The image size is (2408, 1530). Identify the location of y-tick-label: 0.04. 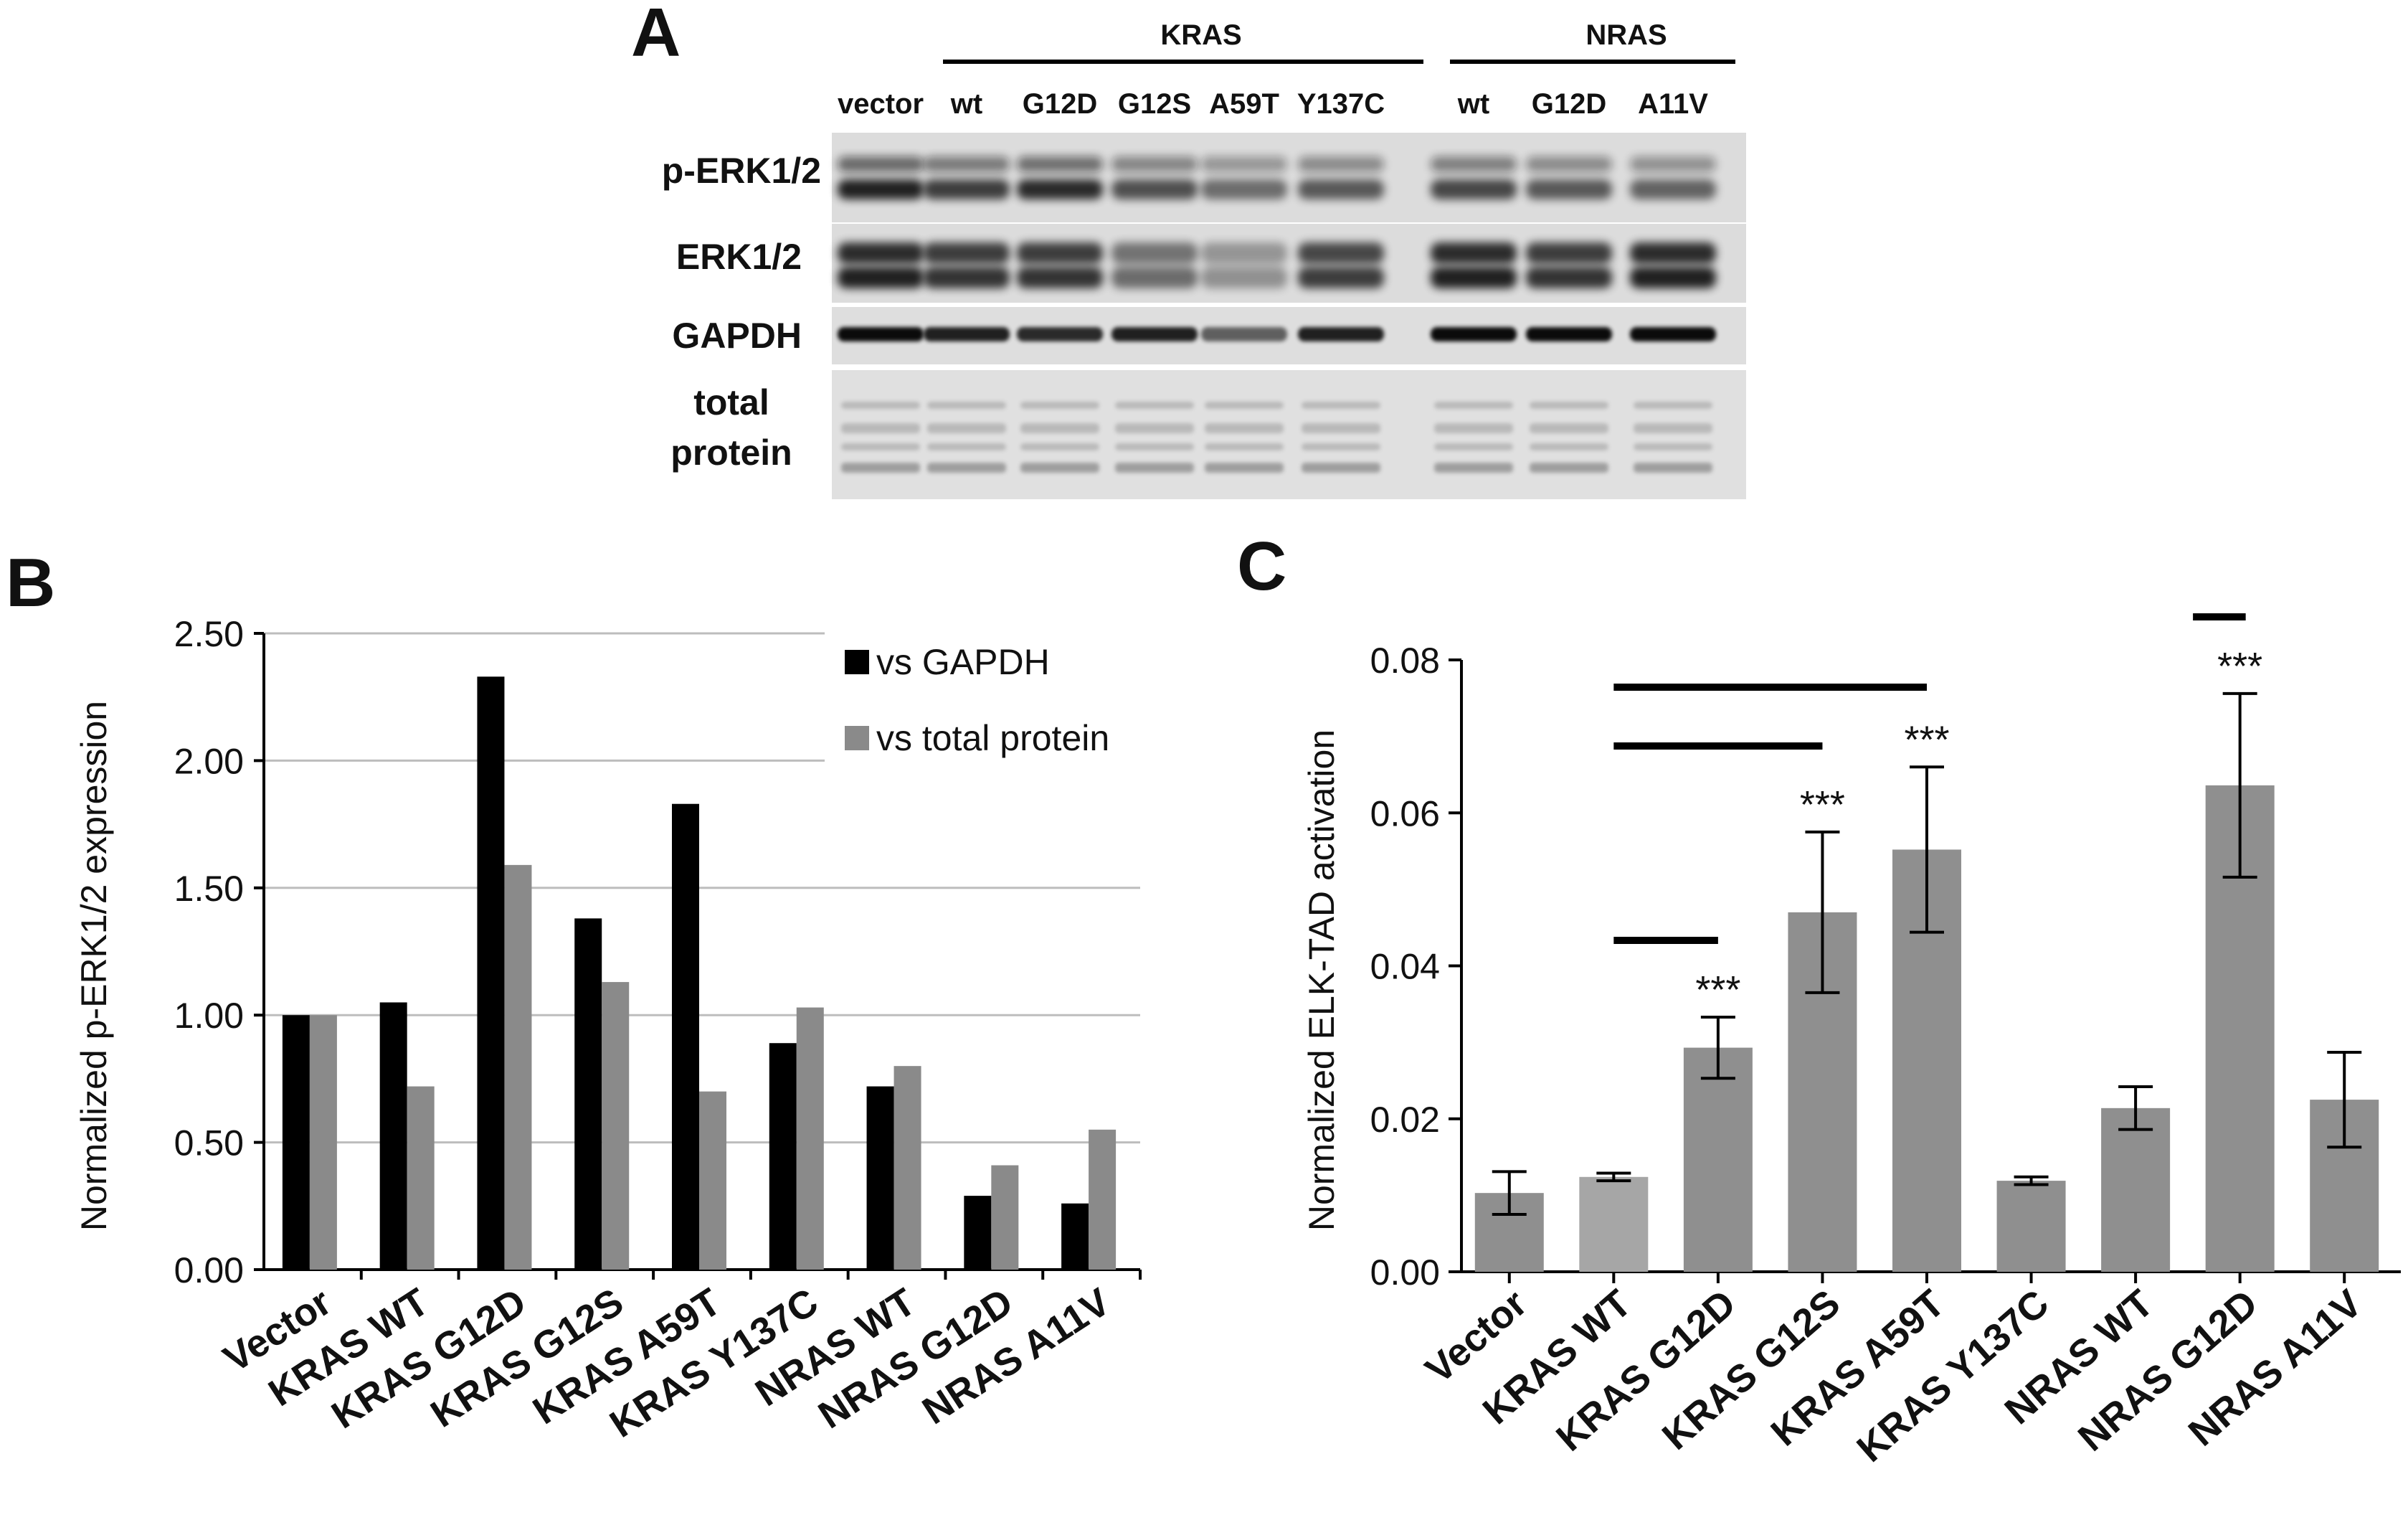
(1405, 967).